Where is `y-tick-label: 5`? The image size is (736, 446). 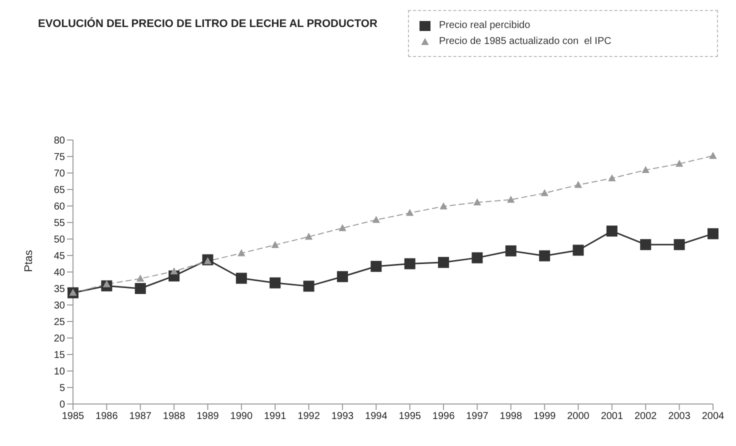
y-tick-label: 5 is located at coordinates (62, 388).